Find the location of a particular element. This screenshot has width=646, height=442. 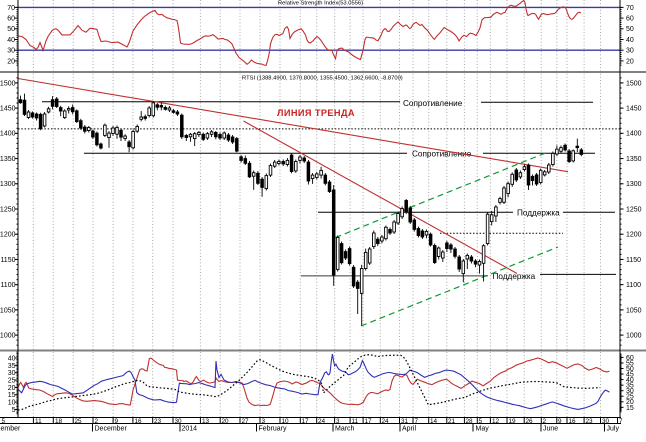

svg-text: 2 is located at coordinates (97, 421).